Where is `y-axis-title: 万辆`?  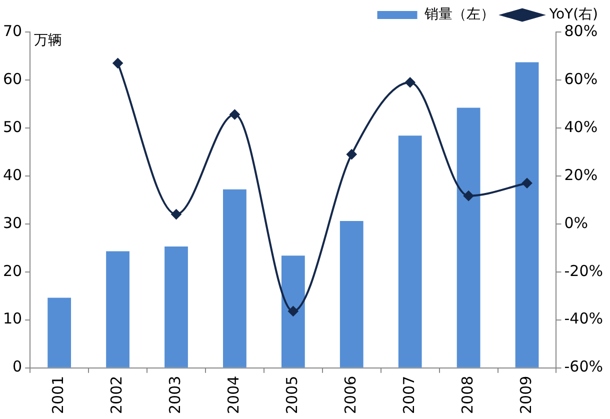 y-axis-title: 万辆 is located at coordinates (48, 40).